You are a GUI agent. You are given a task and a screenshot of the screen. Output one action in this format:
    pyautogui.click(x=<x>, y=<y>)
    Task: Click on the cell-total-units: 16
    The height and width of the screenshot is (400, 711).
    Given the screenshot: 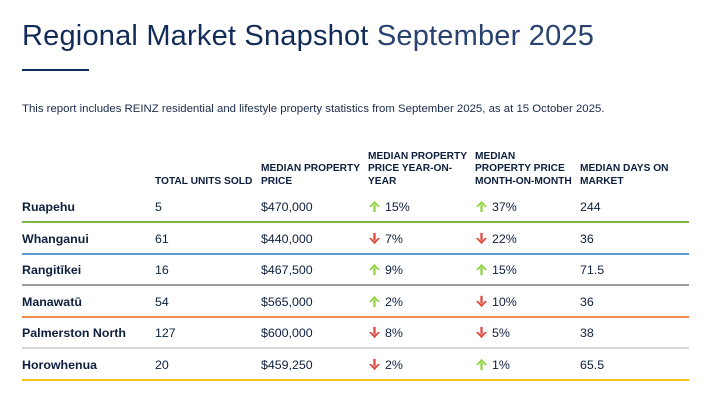 What is the action you would take?
    pyautogui.click(x=162, y=270)
    